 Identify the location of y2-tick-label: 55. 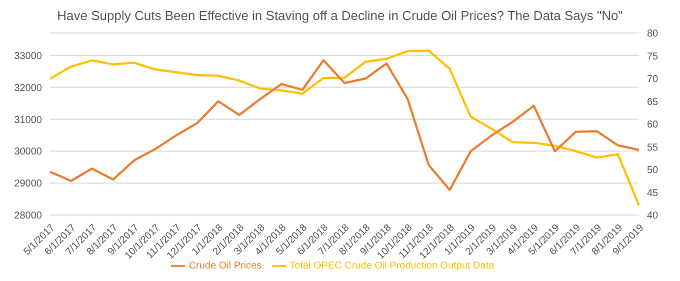
(653, 148).